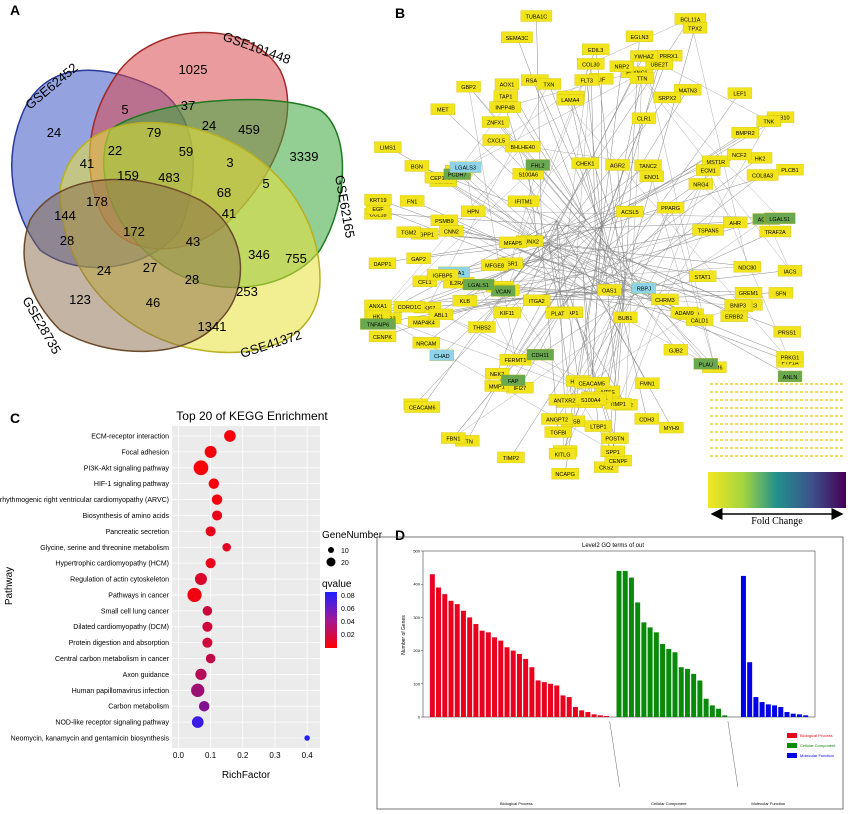 The height and width of the screenshot is (814, 850). I want to click on kegg-xtick-label: 0.4, so click(308, 755).